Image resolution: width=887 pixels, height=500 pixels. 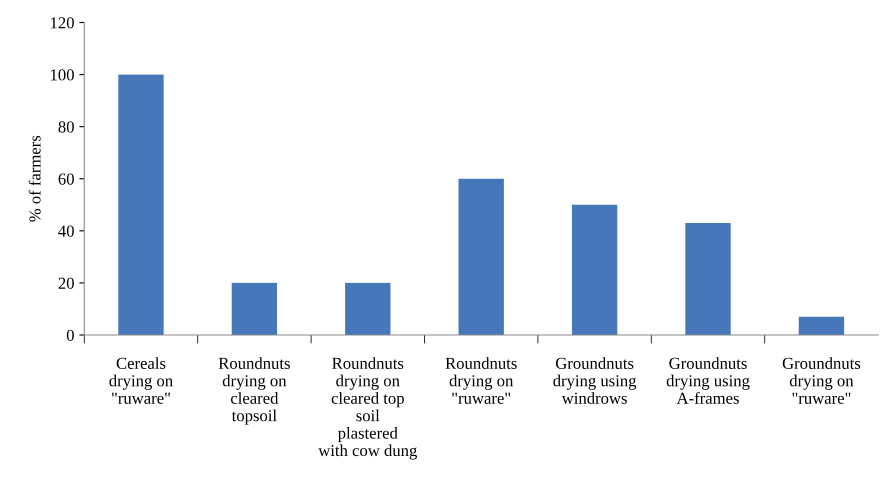 What do you see at coordinates (70, 335) in the screenshot?
I see `y-tick-label: 0` at bounding box center [70, 335].